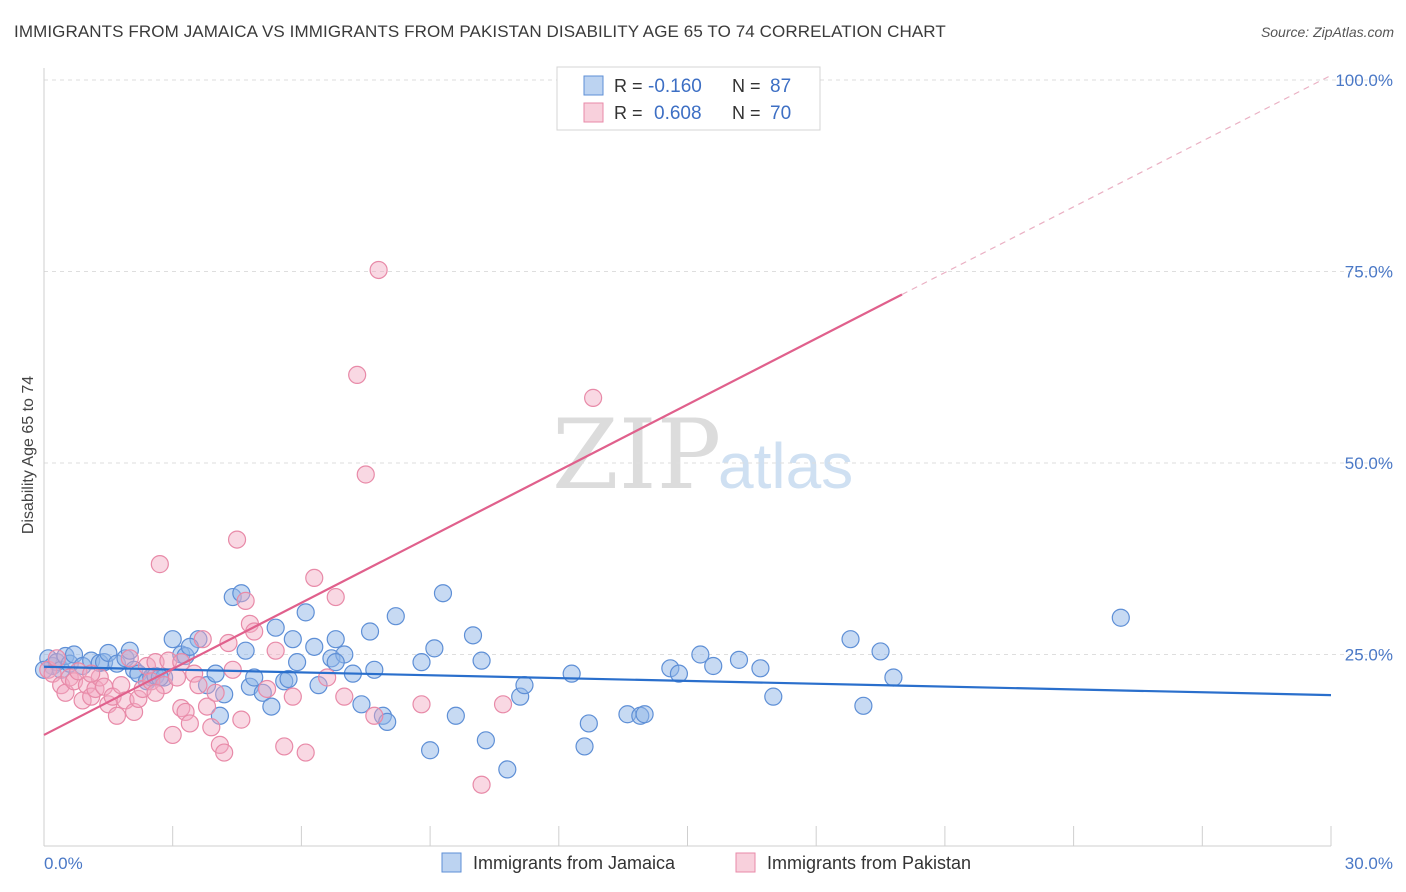 This screenshot has width=1406, height=892. I want to click on legend-n-value-jamaica: 87, so click(780, 86).